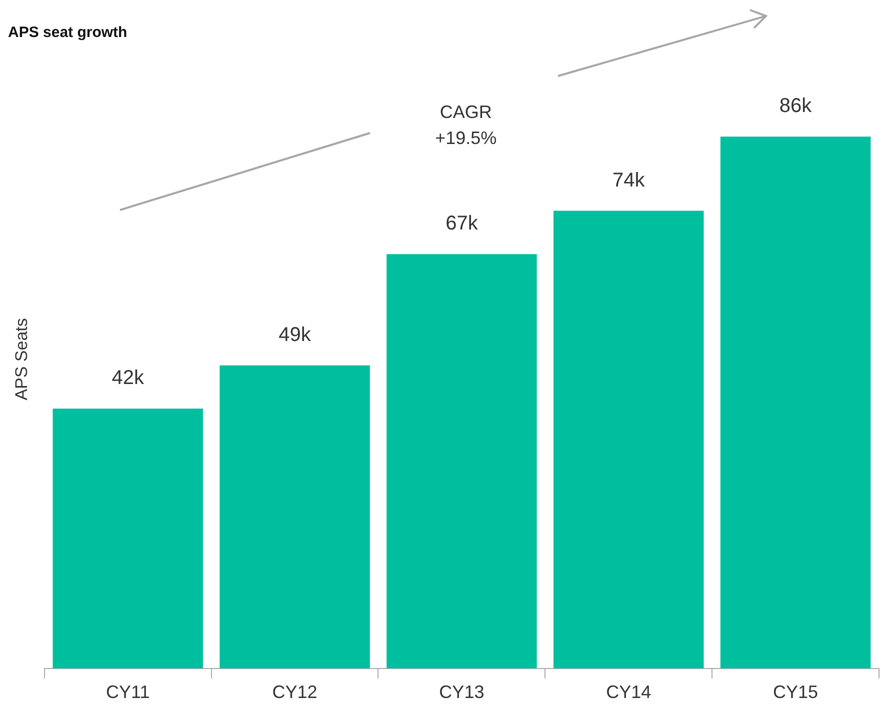 The width and height of the screenshot is (891, 718). What do you see at coordinates (796, 106) in the screenshot?
I see `data-label: 86k` at bounding box center [796, 106].